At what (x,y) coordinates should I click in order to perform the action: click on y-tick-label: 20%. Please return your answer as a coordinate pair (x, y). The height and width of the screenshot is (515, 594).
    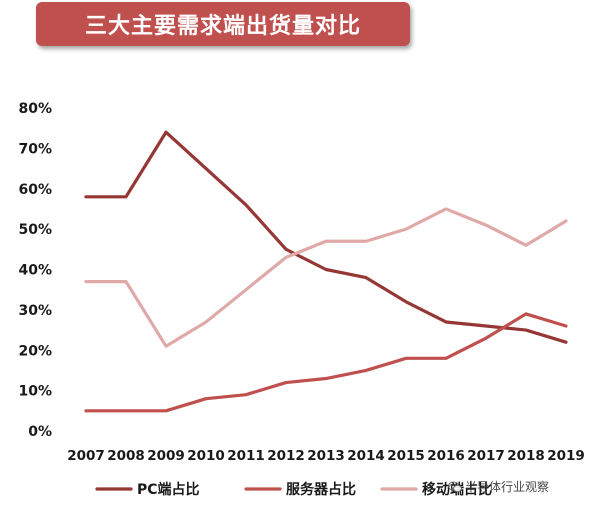
    Looking at the image, I should click on (35, 351).